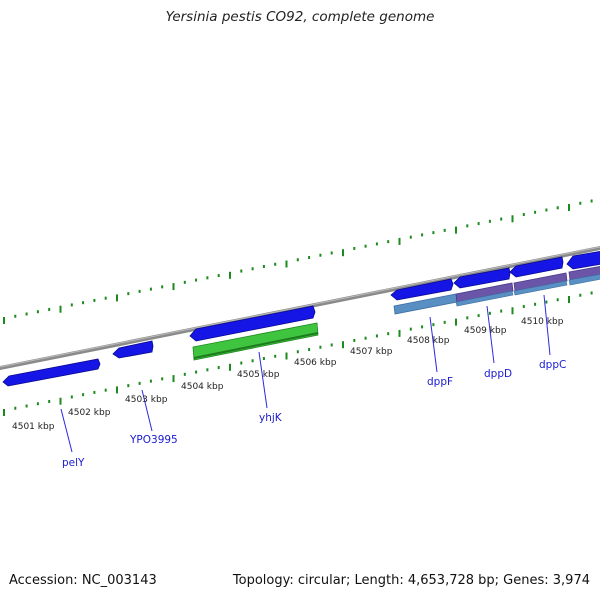 This screenshot has width=600, height=600. I want to click on leader-line-yhjK, so click(263, 380).